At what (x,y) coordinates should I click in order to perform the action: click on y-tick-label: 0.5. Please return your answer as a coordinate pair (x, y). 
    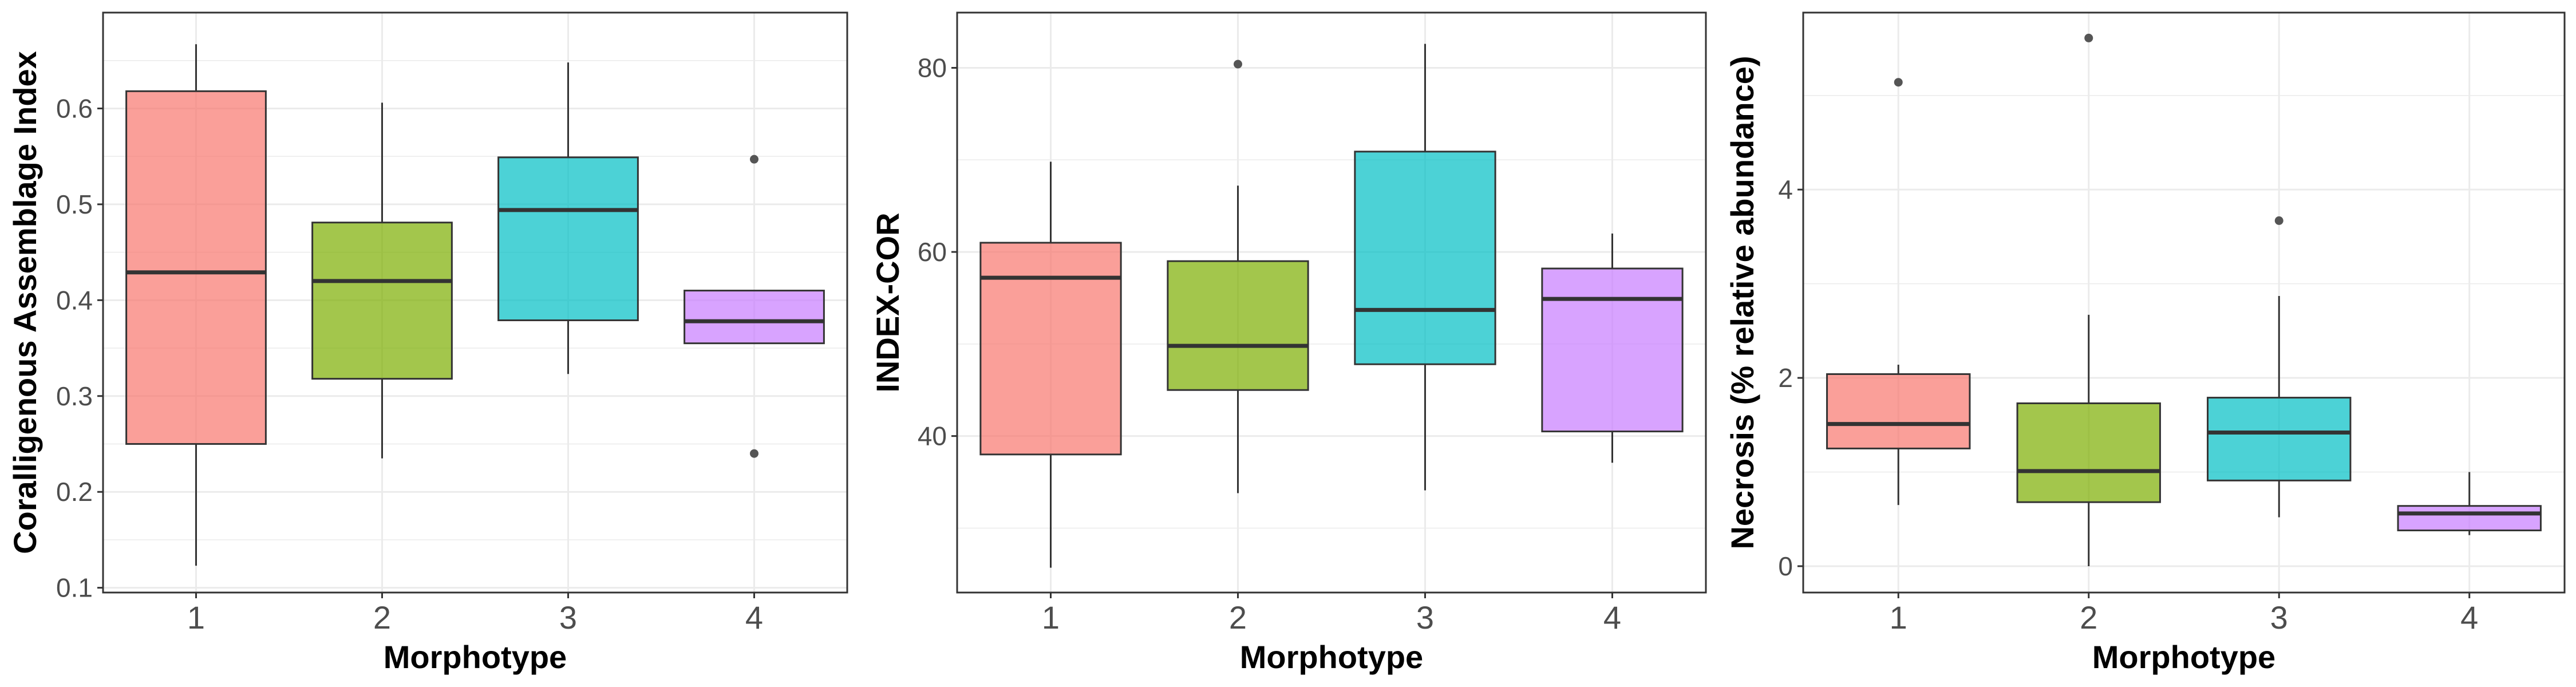
    Looking at the image, I should click on (74, 204).